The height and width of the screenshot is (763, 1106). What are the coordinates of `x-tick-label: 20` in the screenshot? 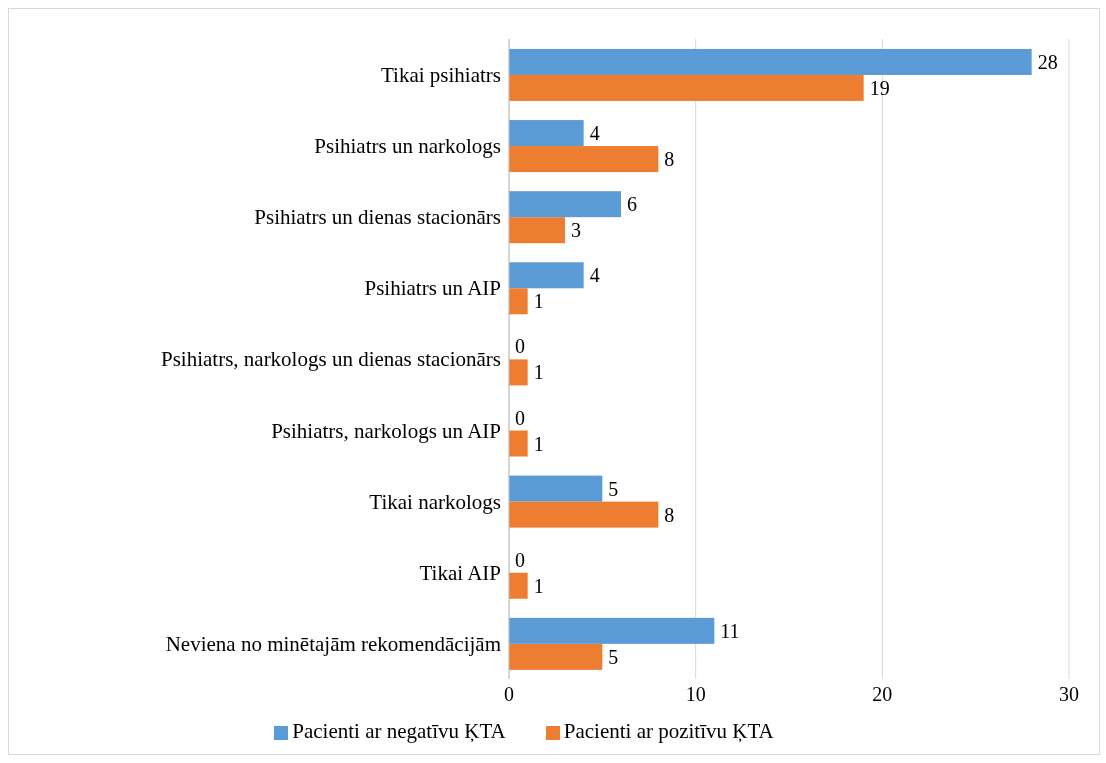 It's located at (882, 694).